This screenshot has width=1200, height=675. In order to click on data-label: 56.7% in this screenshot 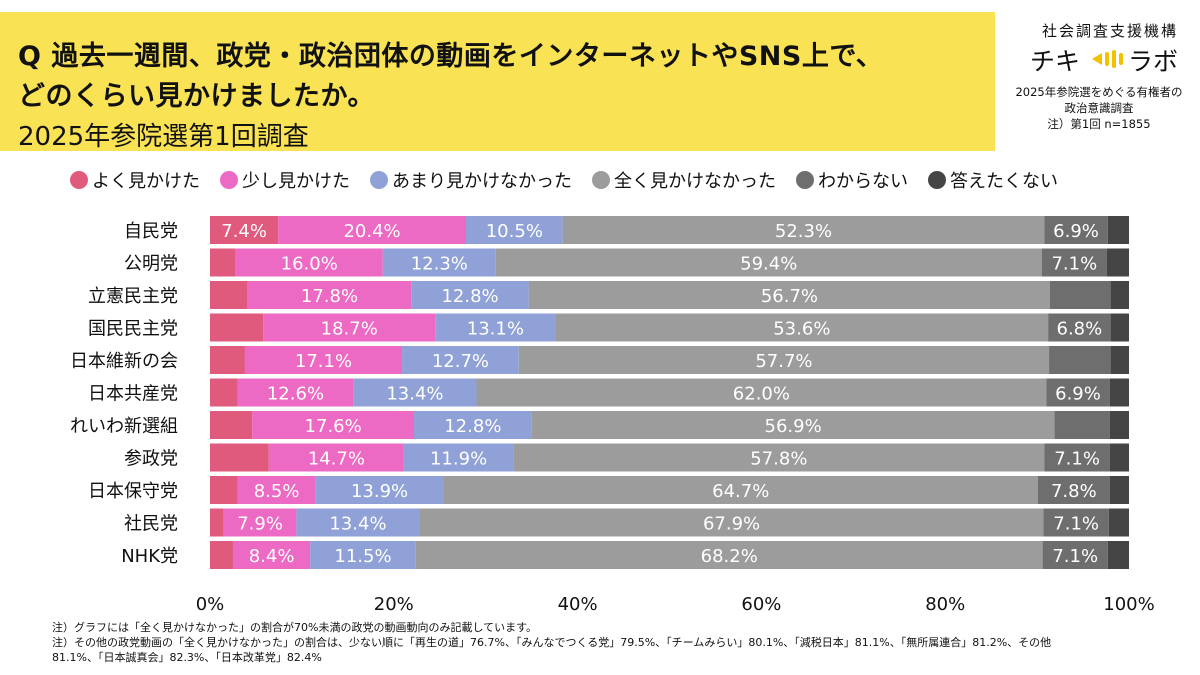, I will do `click(789, 296)`.